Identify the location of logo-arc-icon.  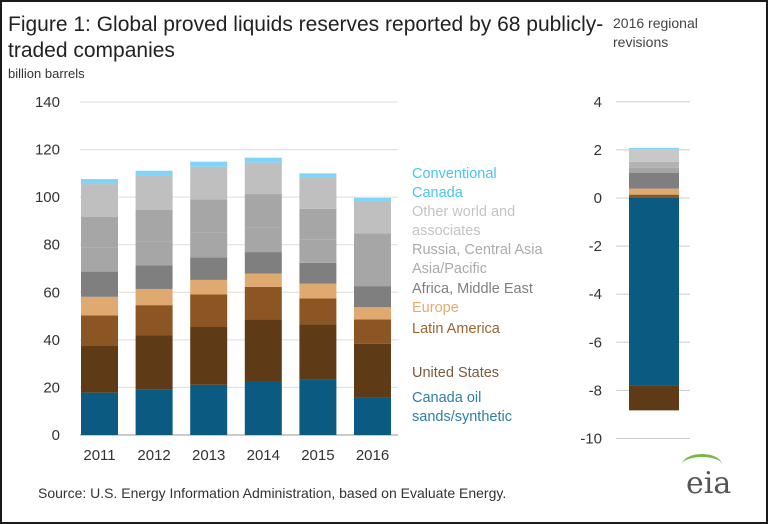
(702, 464).